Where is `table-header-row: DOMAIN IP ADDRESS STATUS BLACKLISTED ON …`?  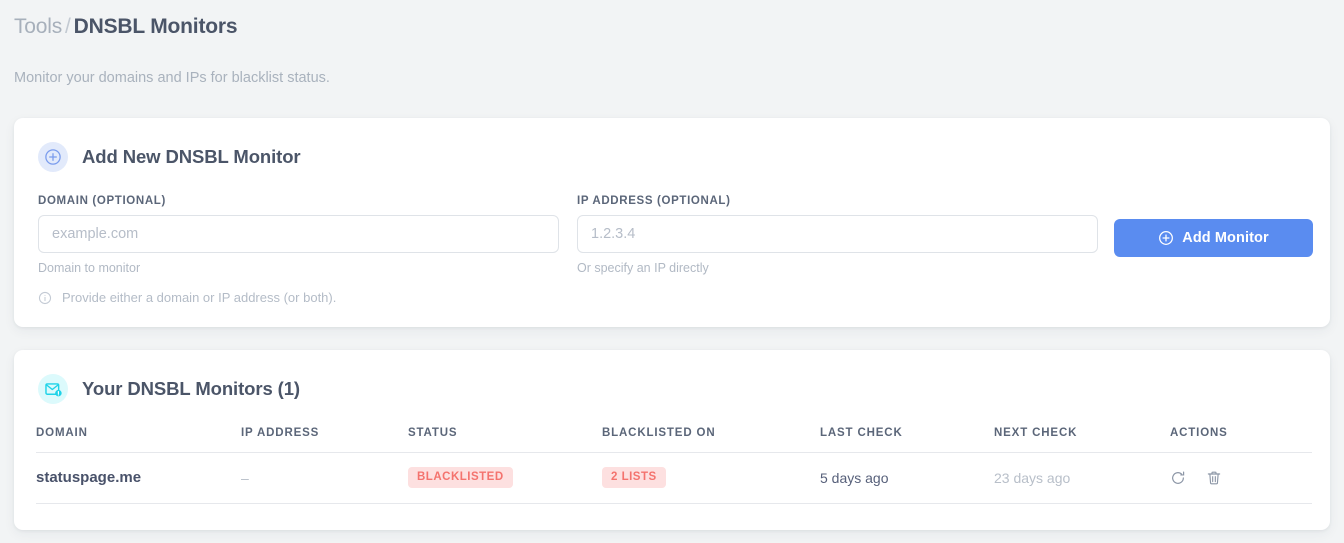
table-header-row: DOMAIN IP ADDRESS STATUS BLACKLISTED ON … is located at coordinates (674, 440).